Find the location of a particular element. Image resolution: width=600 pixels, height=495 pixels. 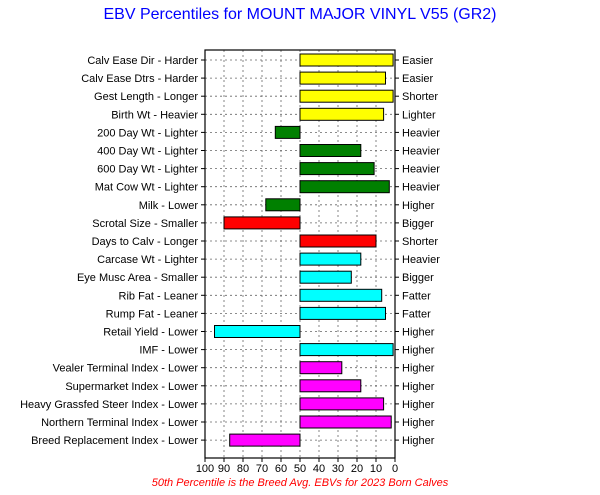

trait-label: Supermarket Index - Lower is located at coordinates (131, 387).